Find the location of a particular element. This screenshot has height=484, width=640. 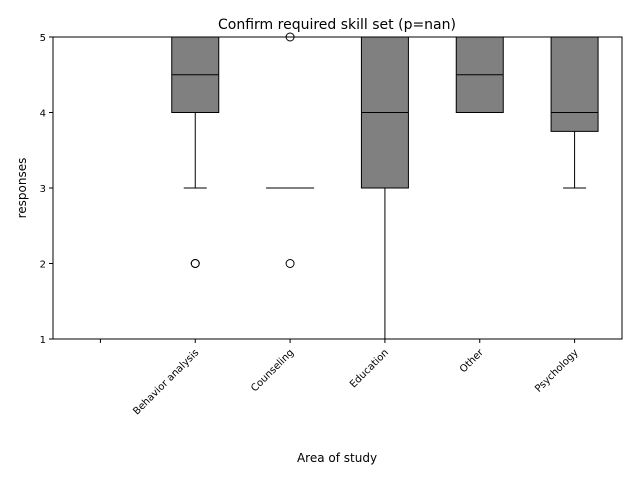

x-tick-label: Other is located at coordinates (472, 361).